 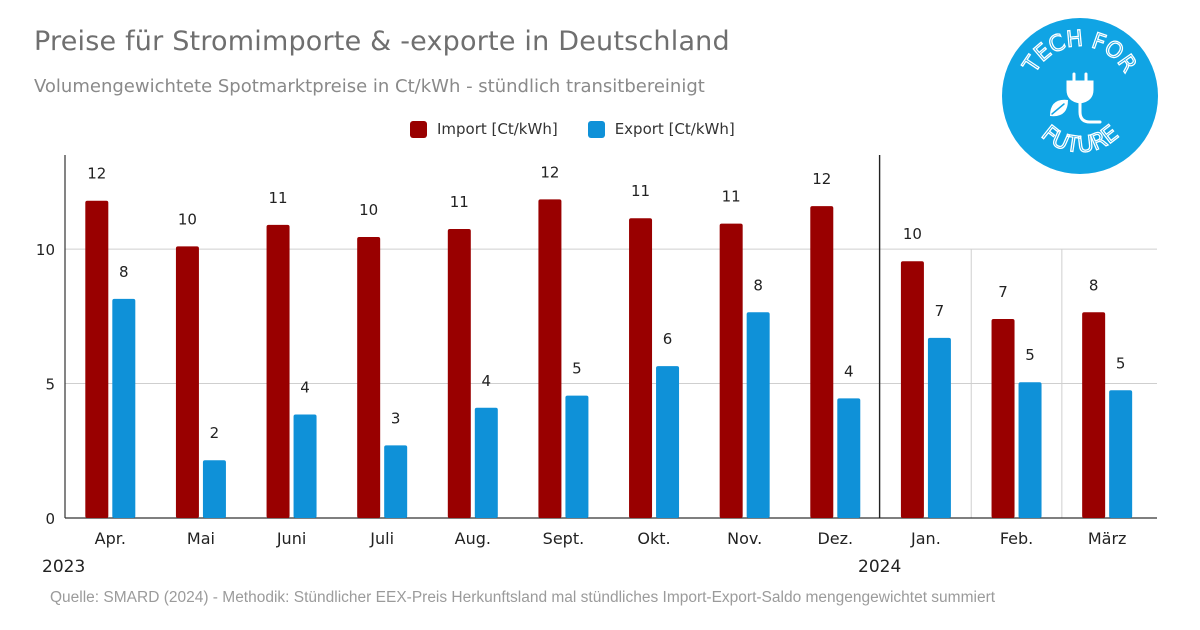 I want to click on legend-swatch-import, so click(x=418, y=129).